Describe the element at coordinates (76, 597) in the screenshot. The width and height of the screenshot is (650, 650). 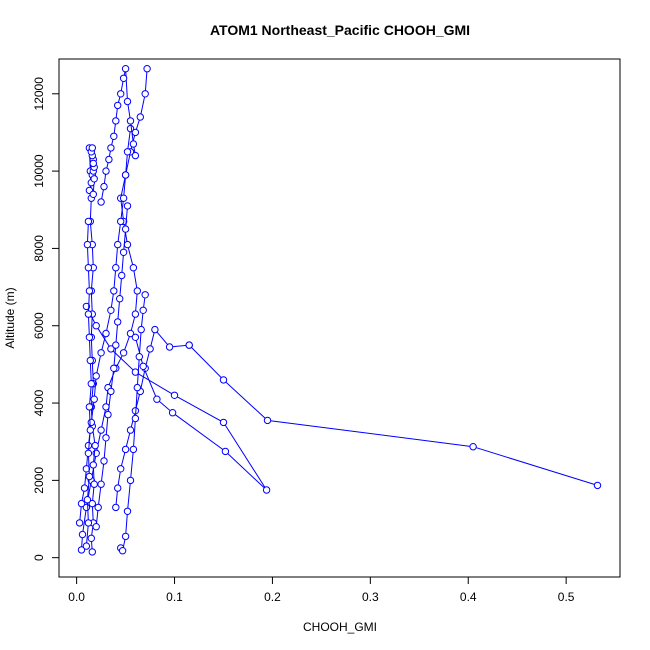
I see `x-tick-label: 0.0` at that location.